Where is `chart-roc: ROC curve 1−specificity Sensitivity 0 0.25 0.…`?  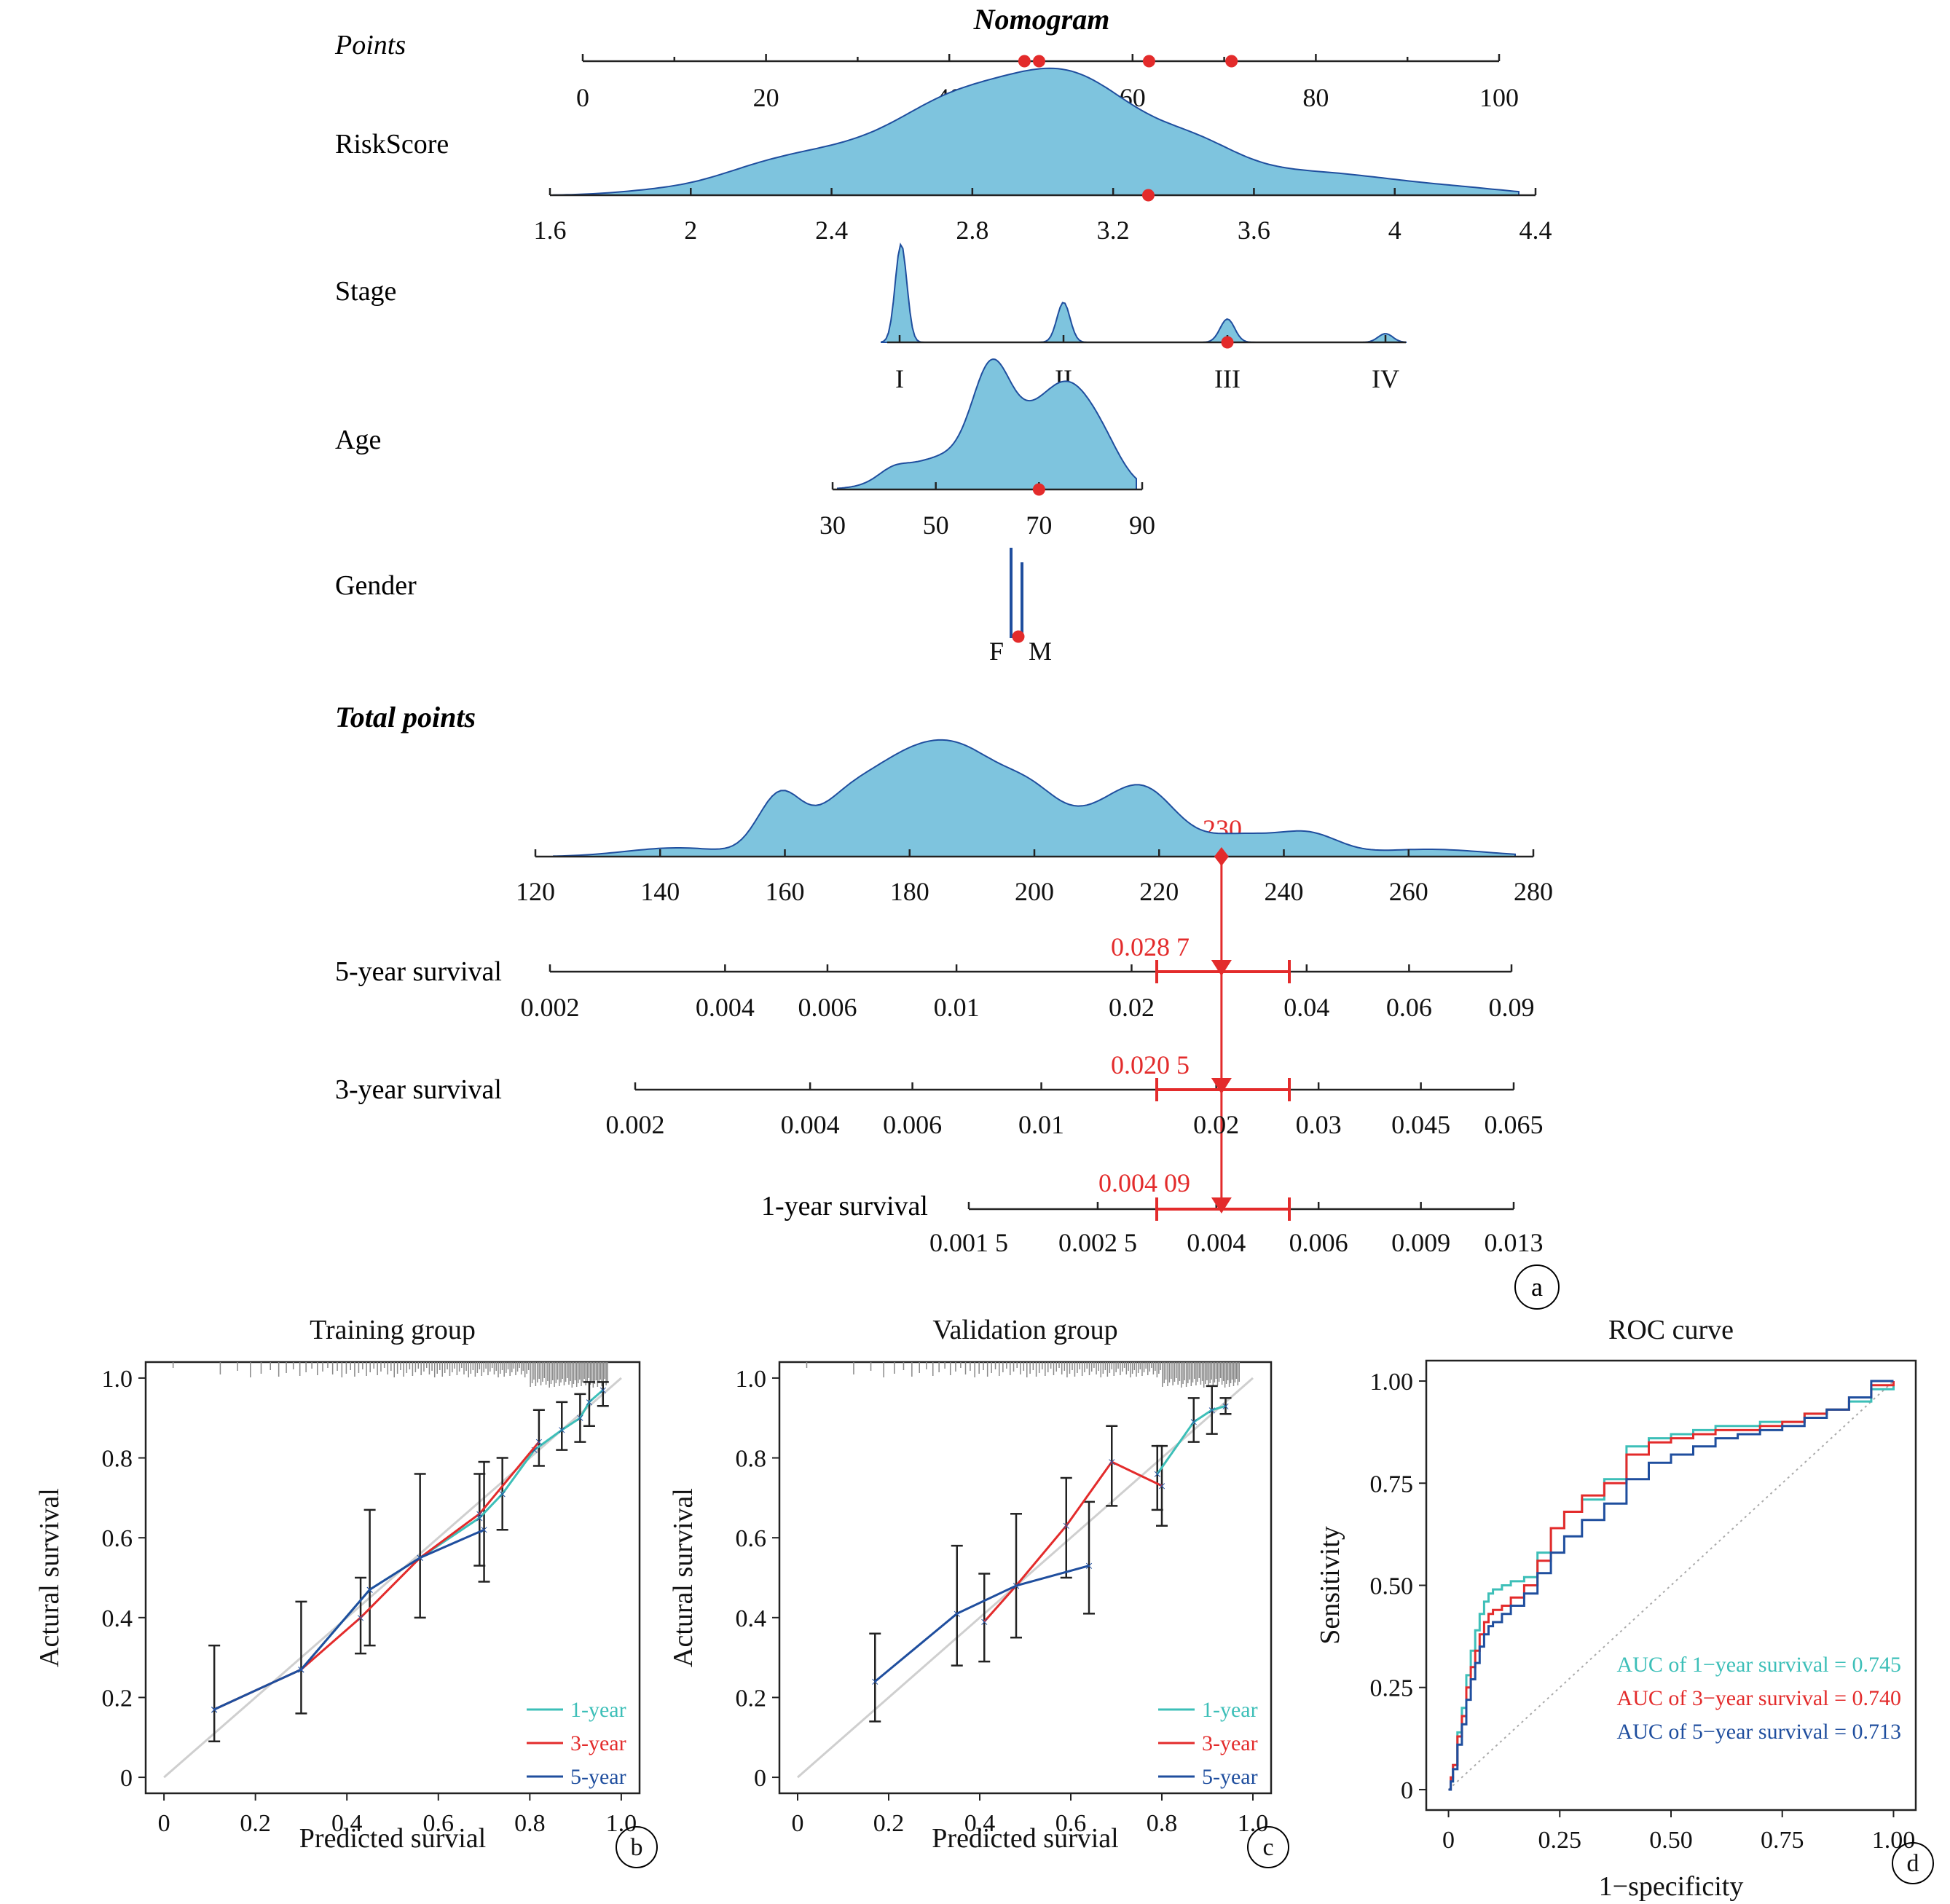 chart-roc: ROC curve 1−specificity Sensitivity 0 0.25 0.… is located at coordinates (1624, 1608).